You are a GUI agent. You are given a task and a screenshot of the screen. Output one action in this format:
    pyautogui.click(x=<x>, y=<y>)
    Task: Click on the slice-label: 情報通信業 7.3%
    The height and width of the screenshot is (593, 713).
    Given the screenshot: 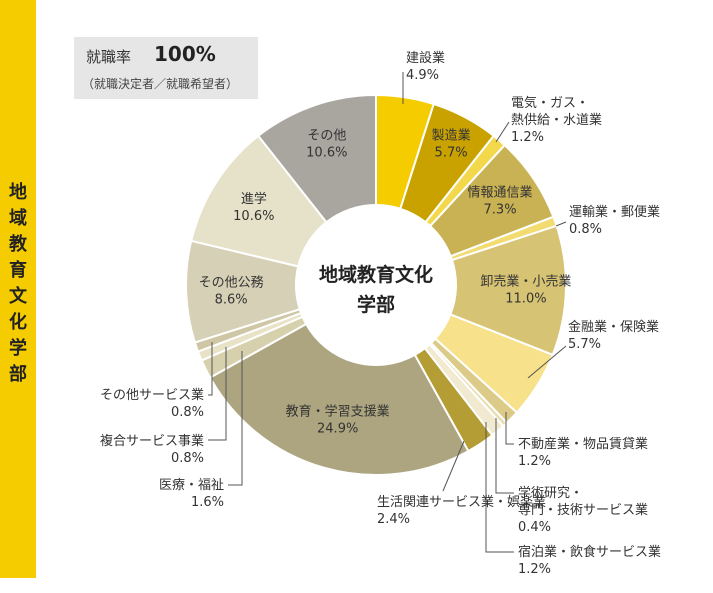 What is the action you would take?
    pyautogui.click(x=500, y=201)
    